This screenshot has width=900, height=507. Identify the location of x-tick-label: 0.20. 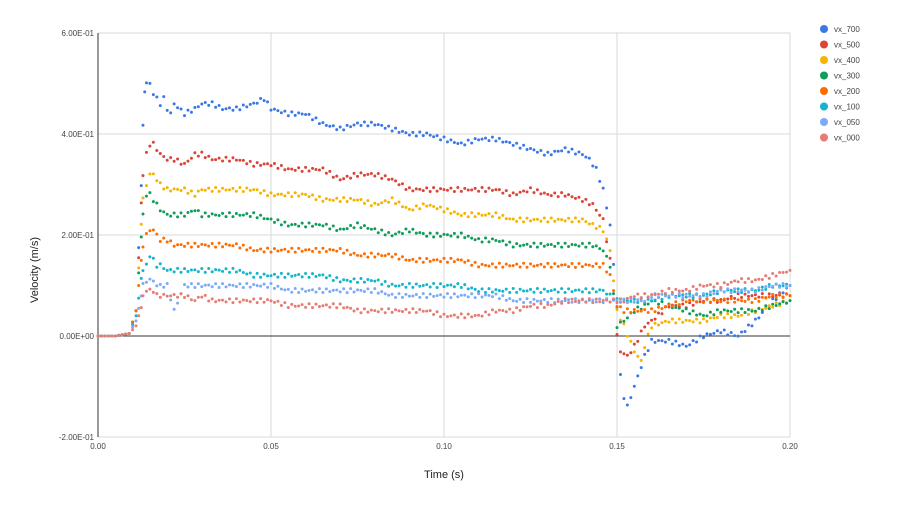
(790, 446).